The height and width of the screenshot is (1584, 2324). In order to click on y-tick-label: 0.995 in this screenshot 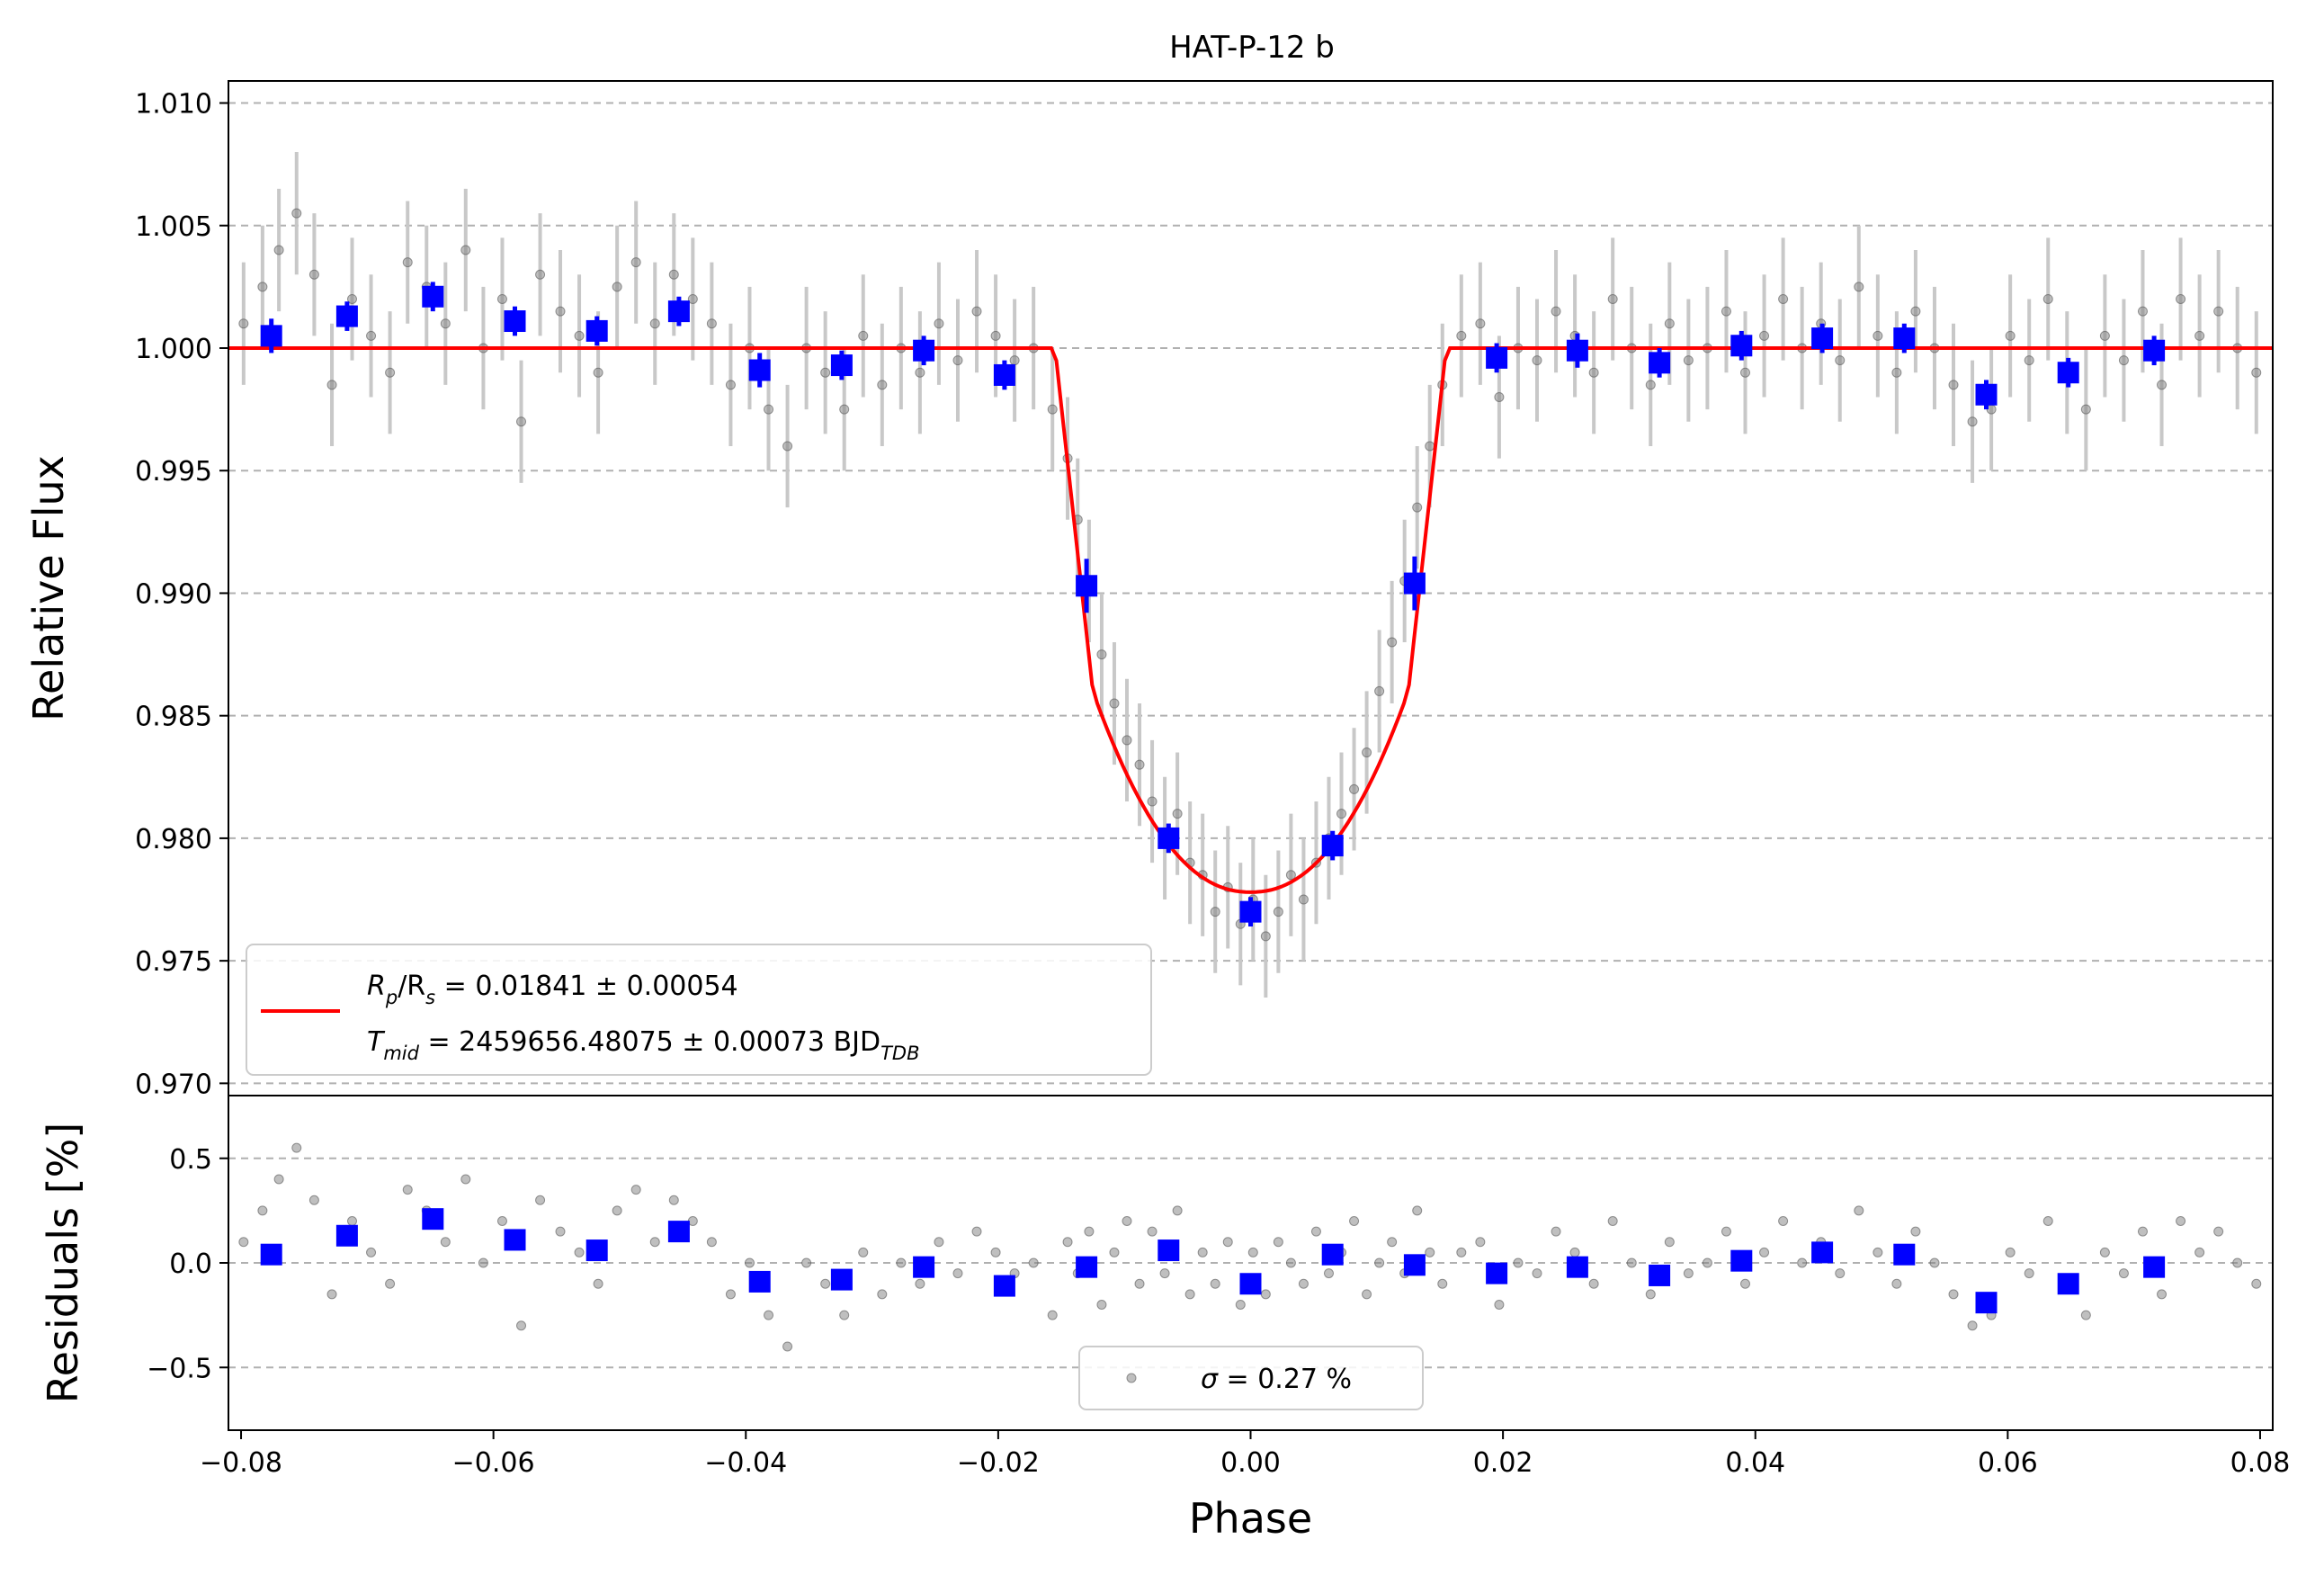, I will do `click(173, 472)`.